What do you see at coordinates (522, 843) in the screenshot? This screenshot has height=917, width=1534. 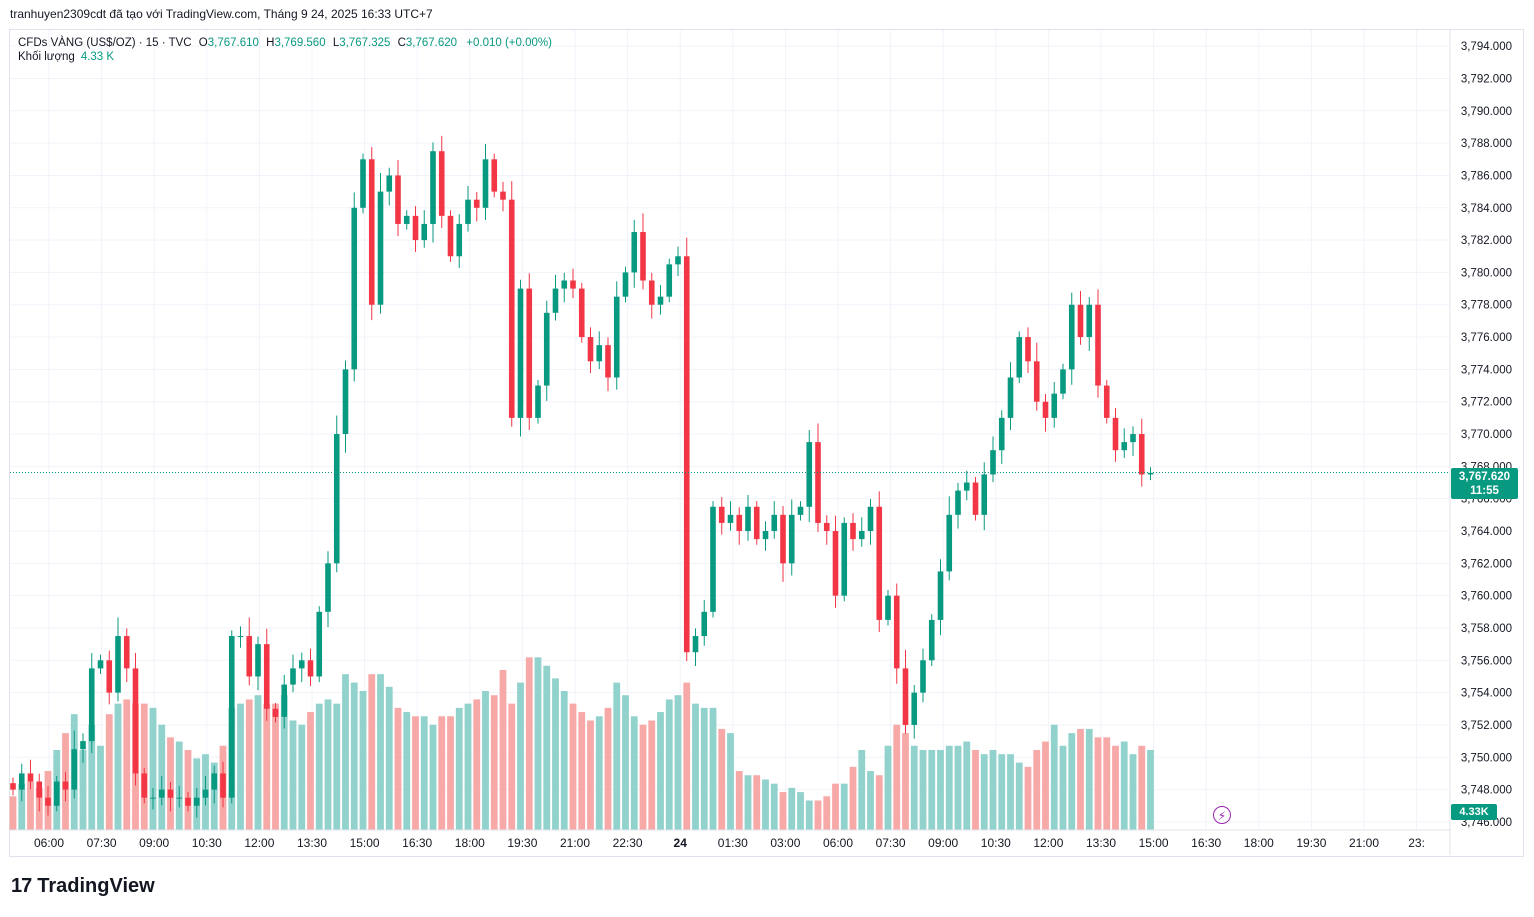 I see `x-tick-label: 19:30` at bounding box center [522, 843].